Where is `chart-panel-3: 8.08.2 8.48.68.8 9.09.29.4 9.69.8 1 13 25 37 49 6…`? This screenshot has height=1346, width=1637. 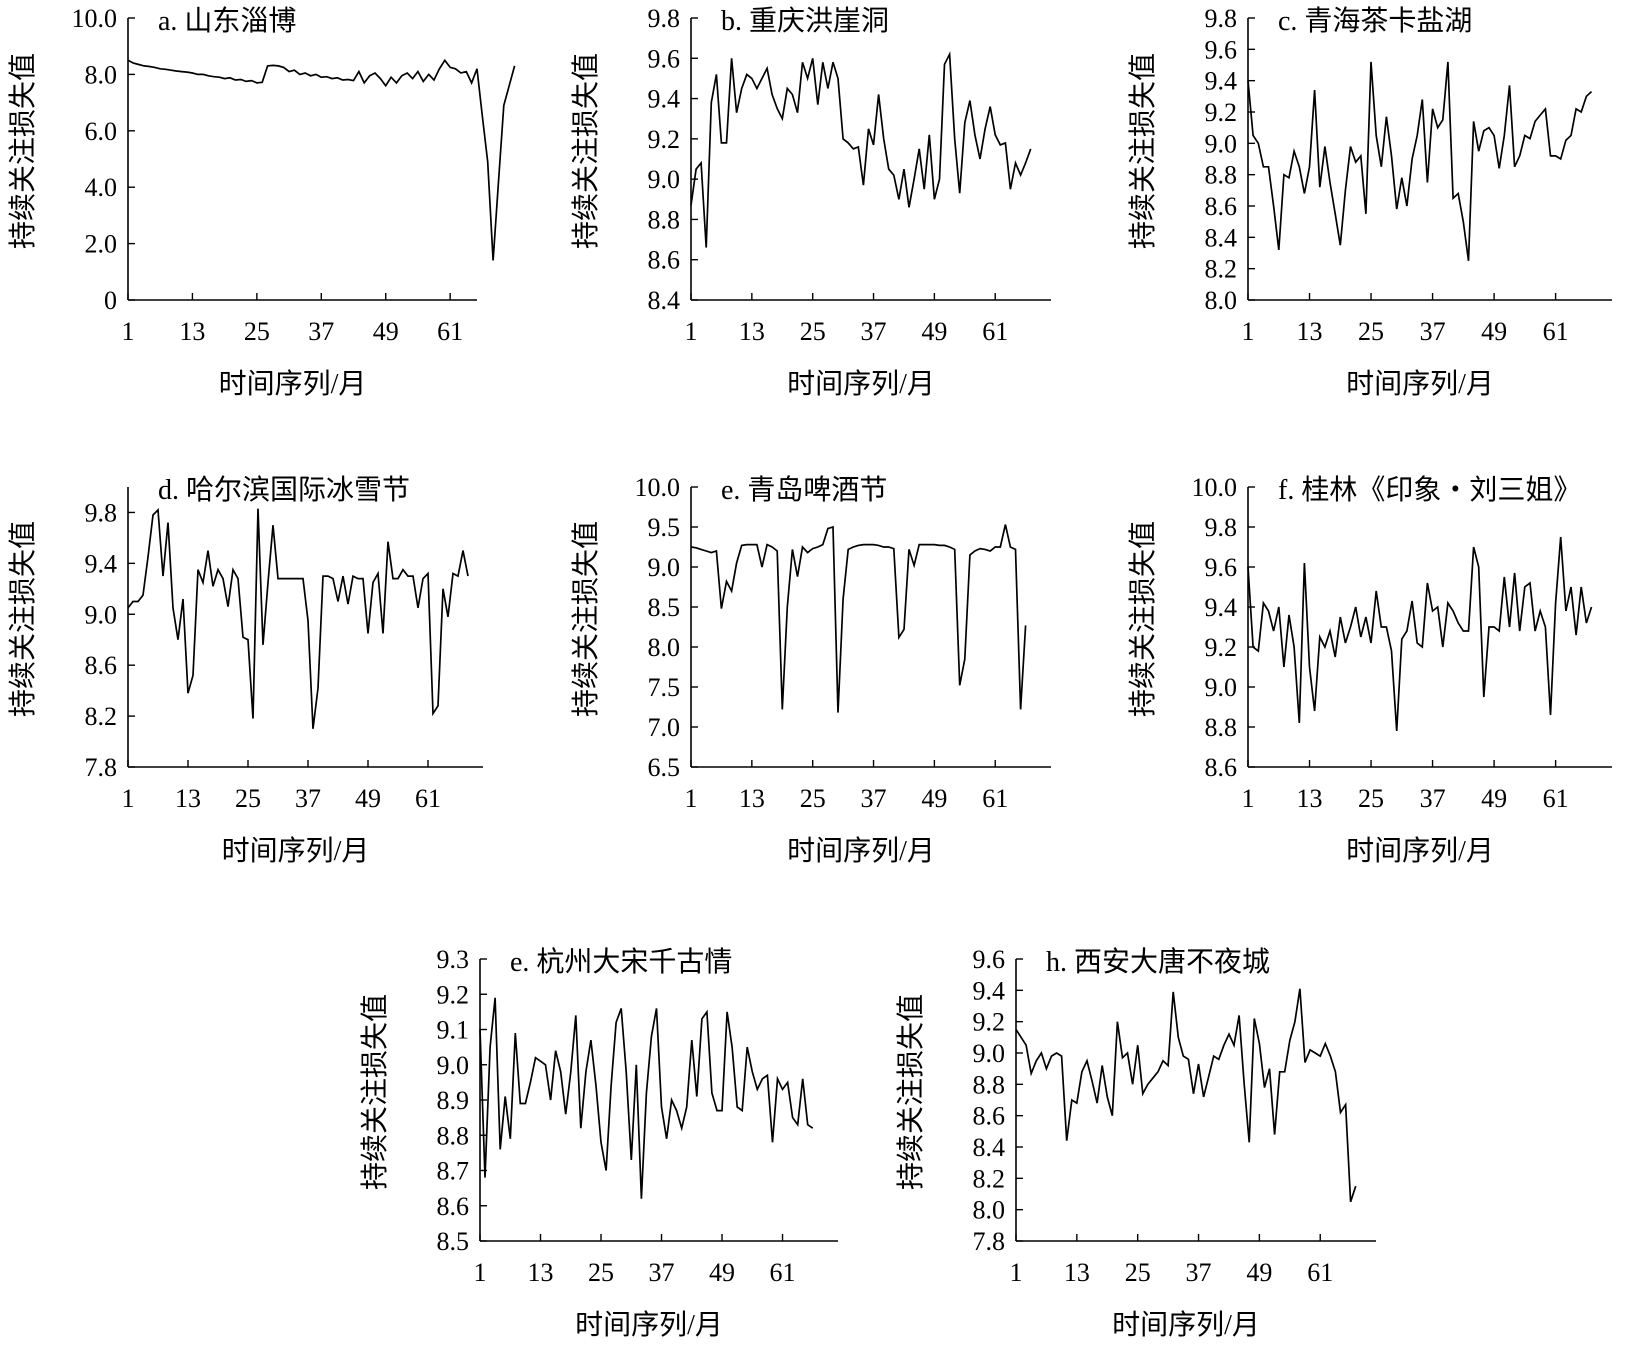
chart-panel-3: 8.08.2 8.48.68.8 9.09.29.4 9.69.8 1 13 25 37 49 6… is located at coordinates (1369, 202).